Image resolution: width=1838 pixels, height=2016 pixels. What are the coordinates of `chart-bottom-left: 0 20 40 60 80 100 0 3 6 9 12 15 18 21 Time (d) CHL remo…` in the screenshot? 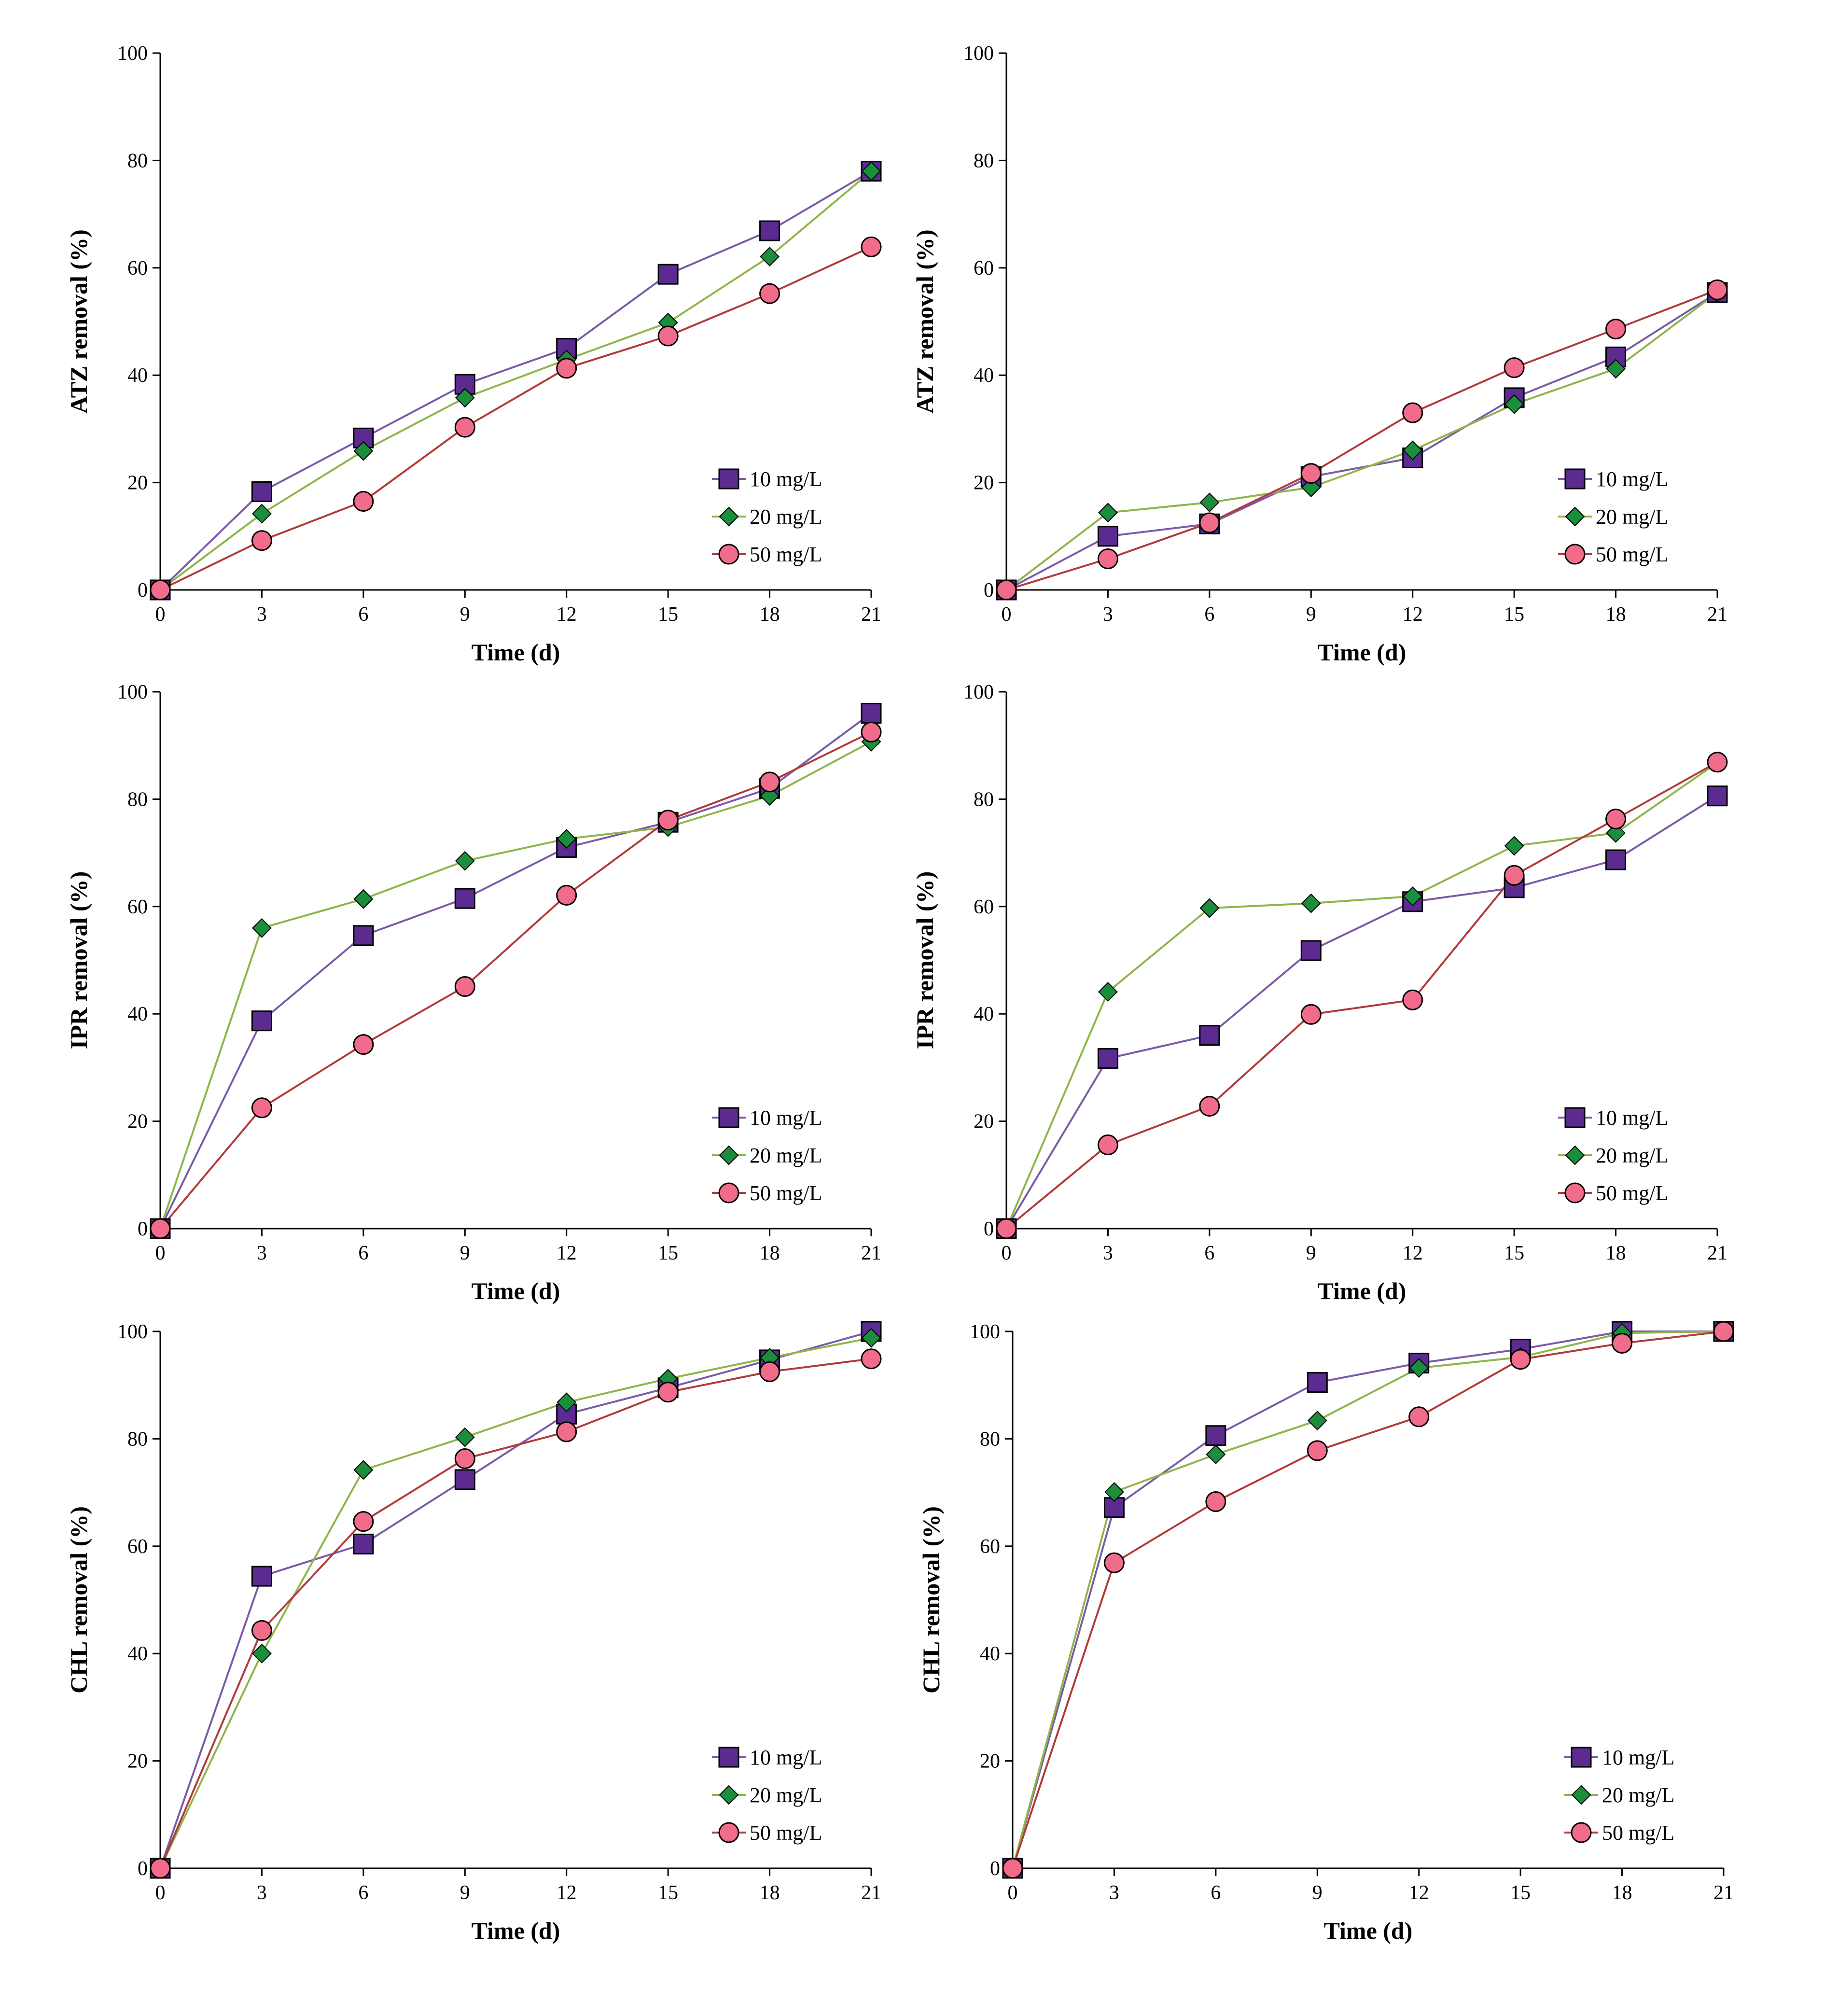 It's located at (474, 1633).